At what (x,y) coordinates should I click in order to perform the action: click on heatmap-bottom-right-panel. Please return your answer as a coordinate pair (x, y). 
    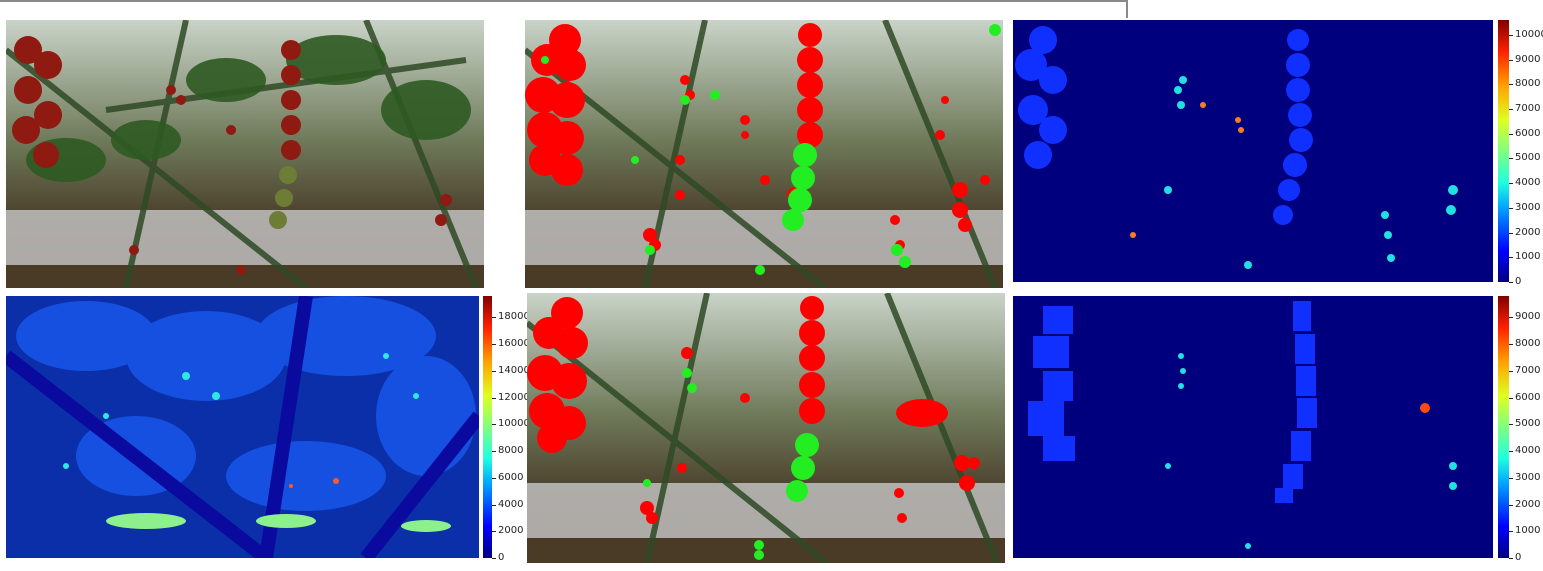
    Looking at the image, I should click on (1253, 427).